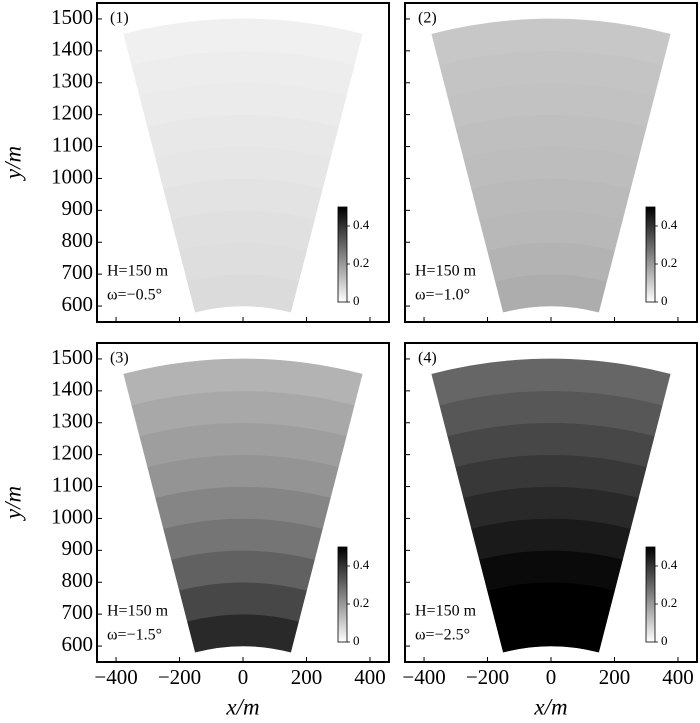 The height and width of the screenshot is (723, 700). What do you see at coordinates (134, 635) in the screenshot?
I see `annotation: ω=−1.5°` at bounding box center [134, 635].